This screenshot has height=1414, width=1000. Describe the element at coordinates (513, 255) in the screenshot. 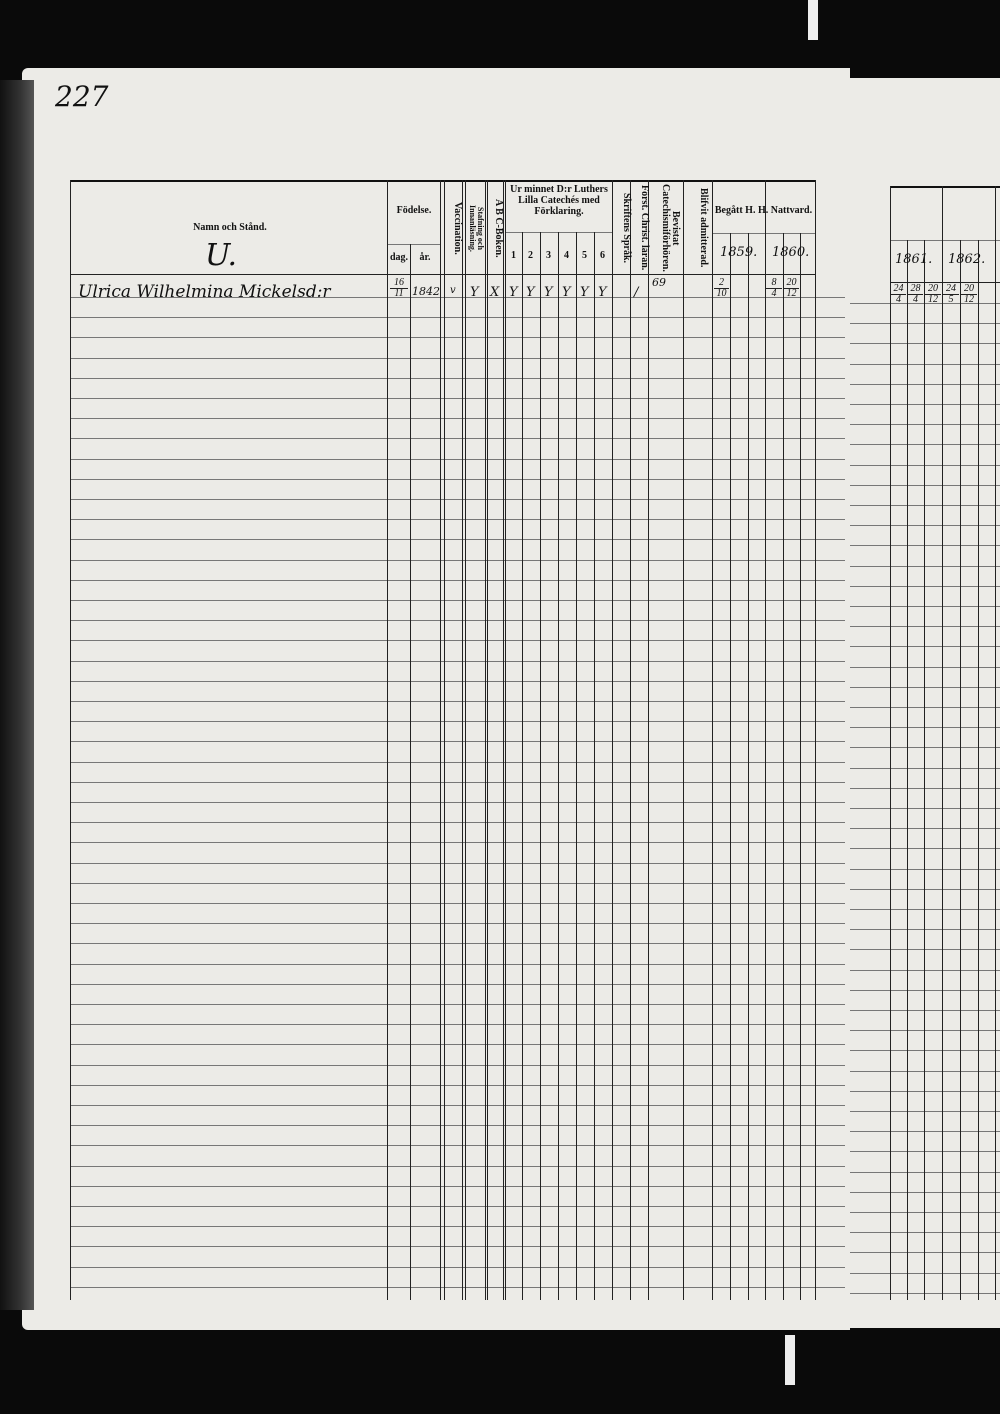

I see `header-catechism-part: 1` at that location.